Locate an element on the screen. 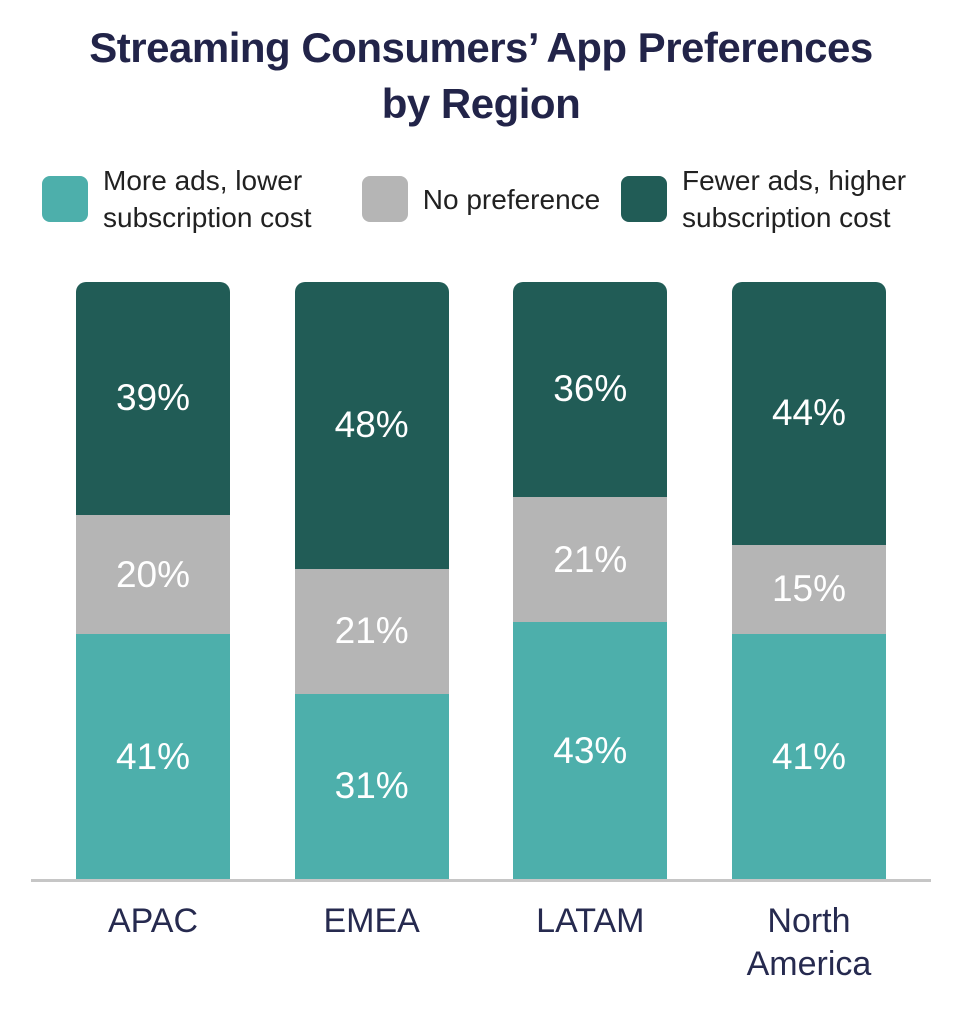 The height and width of the screenshot is (1024, 962). x-axis-line is located at coordinates (481, 880).